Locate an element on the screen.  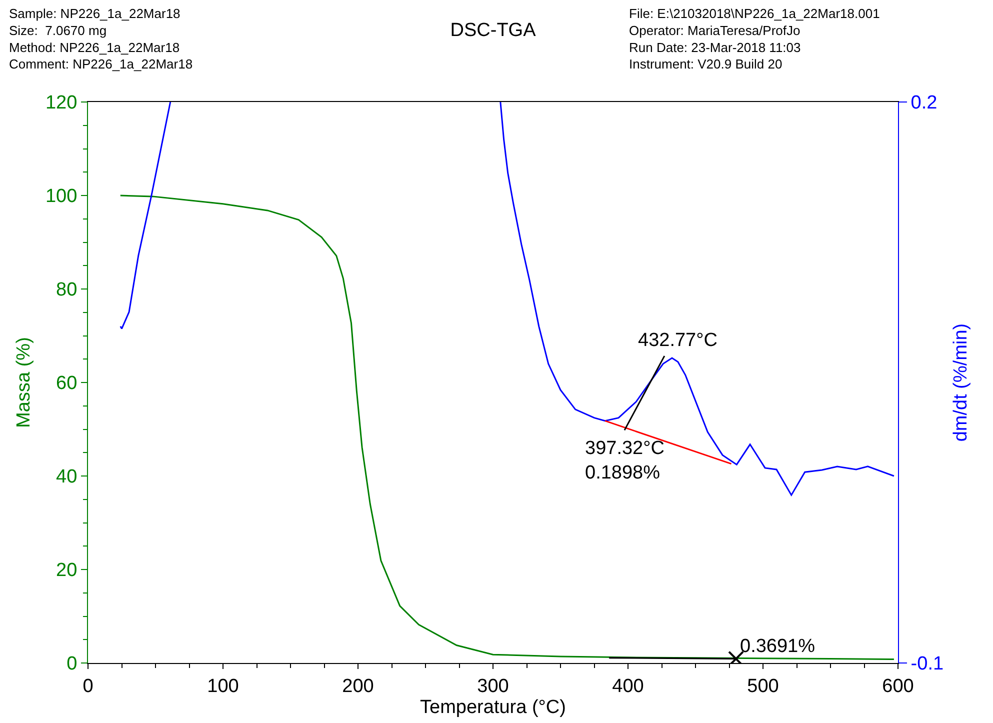
x-tick-label: 300 is located at coordinates (493, 686).